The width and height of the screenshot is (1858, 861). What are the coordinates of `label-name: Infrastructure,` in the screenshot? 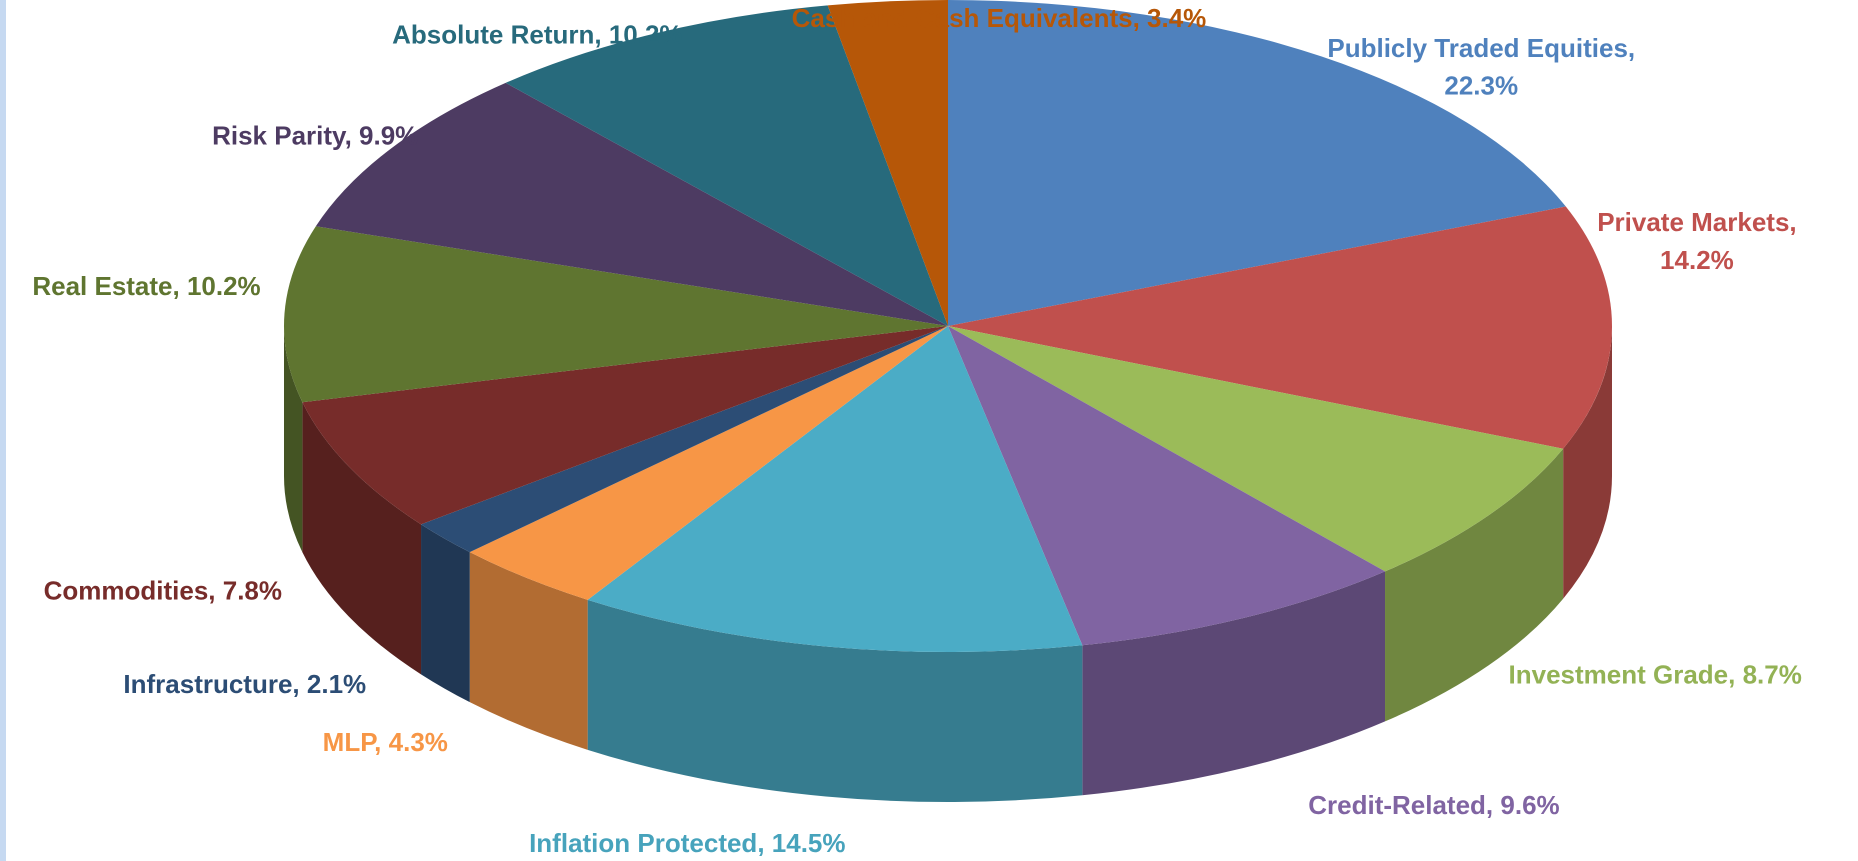 It's located at (211, 684).